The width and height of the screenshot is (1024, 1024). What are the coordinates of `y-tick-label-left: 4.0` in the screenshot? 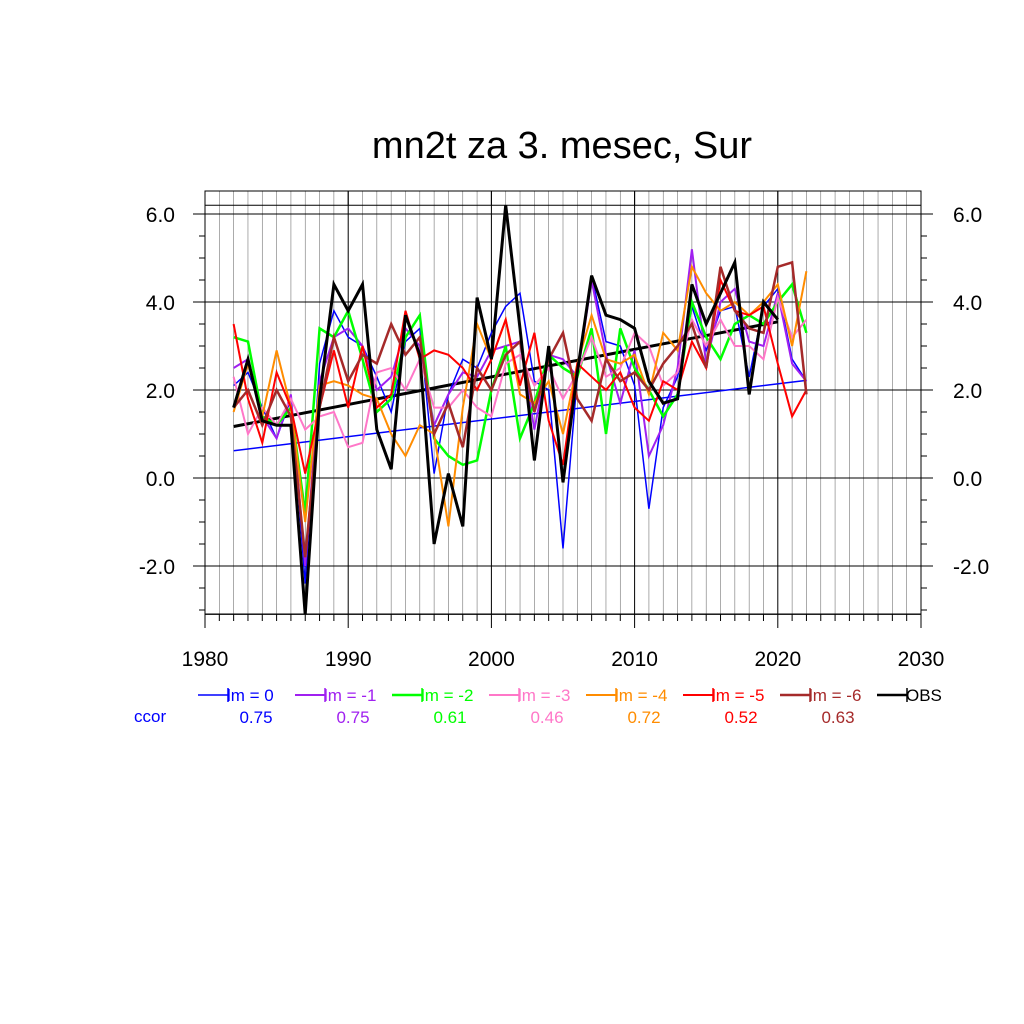 It's located at (160, 303).